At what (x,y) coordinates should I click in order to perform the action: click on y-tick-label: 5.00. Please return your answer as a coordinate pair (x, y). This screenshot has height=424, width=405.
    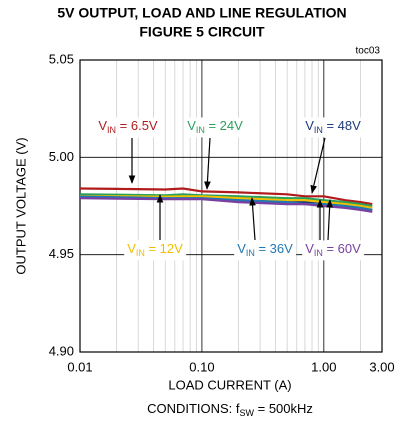
    Looking at the image, I should click on (61, 156).